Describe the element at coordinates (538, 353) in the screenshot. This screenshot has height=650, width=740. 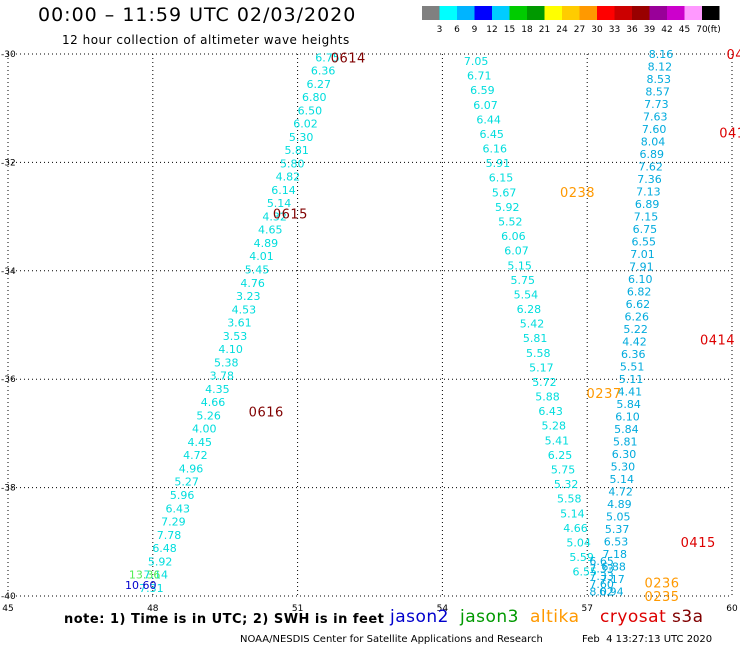
I see `wave-height-label: 5.58` at that location.